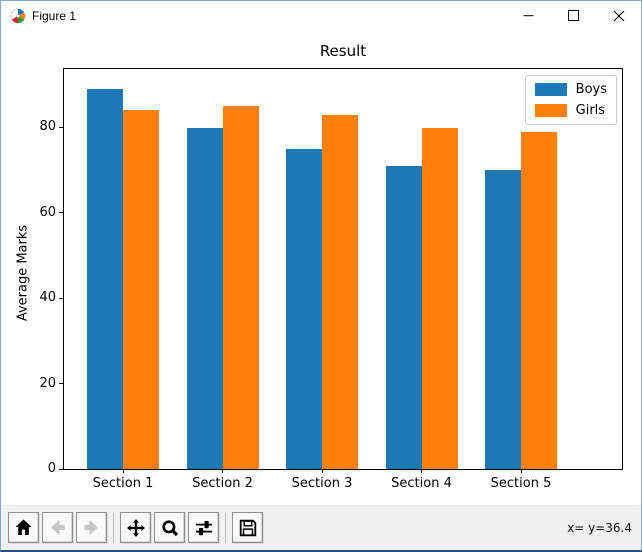  Describe the element at coordinates (570, 110) in the screenshot. I see `legend-item-girls: Girls` at that location.